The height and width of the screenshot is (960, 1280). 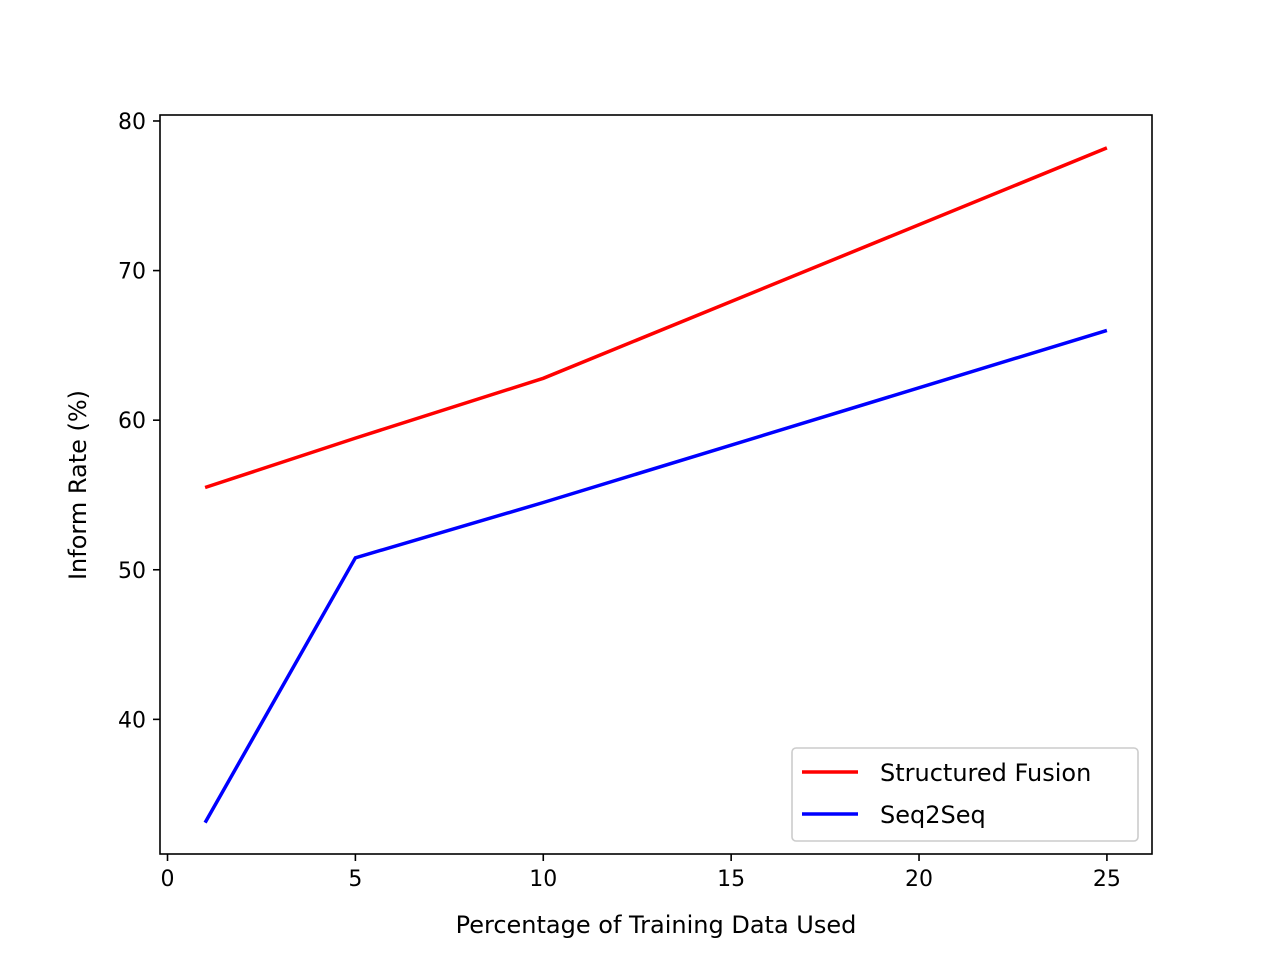 What do you see at coordinates (168, 879) in the screenshot?
I see `x-tick-label: 0` at bounding box center [168, 879].